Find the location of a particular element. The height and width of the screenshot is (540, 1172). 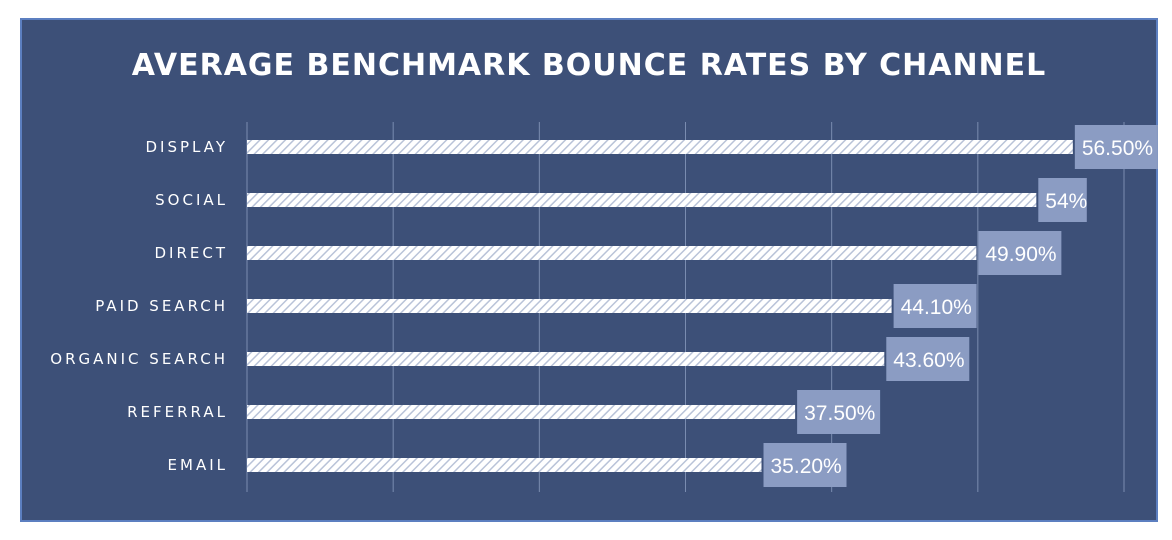

data-label: 35.20% is located at coordinates (806, 466).